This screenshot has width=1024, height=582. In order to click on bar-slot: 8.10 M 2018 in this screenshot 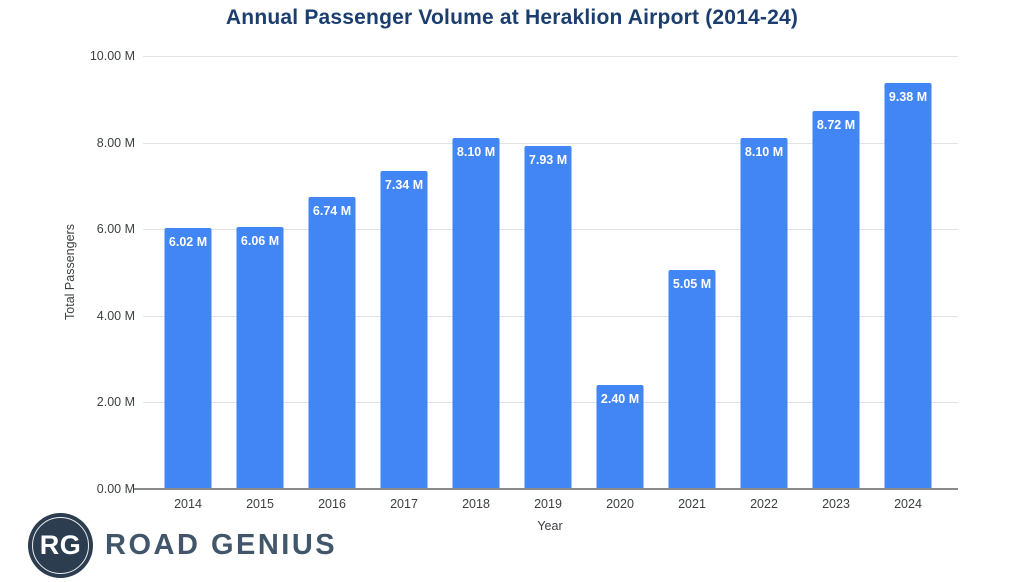, I will do `click(476, 283)`.